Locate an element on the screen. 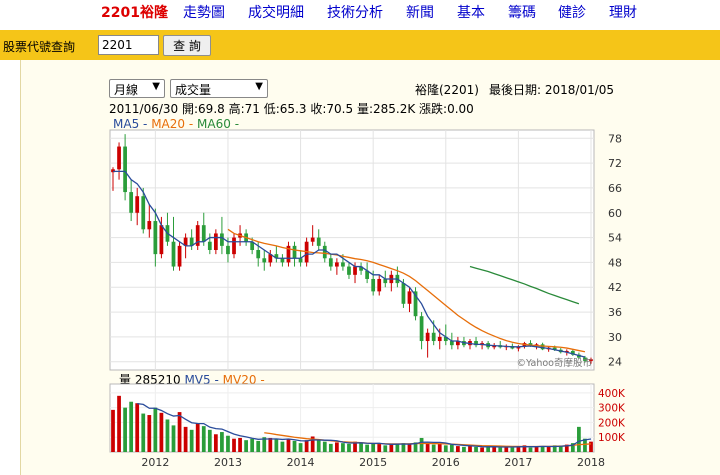 This screenshot has height=475, width=720. mv5-line is located at coordinates (364, 425).